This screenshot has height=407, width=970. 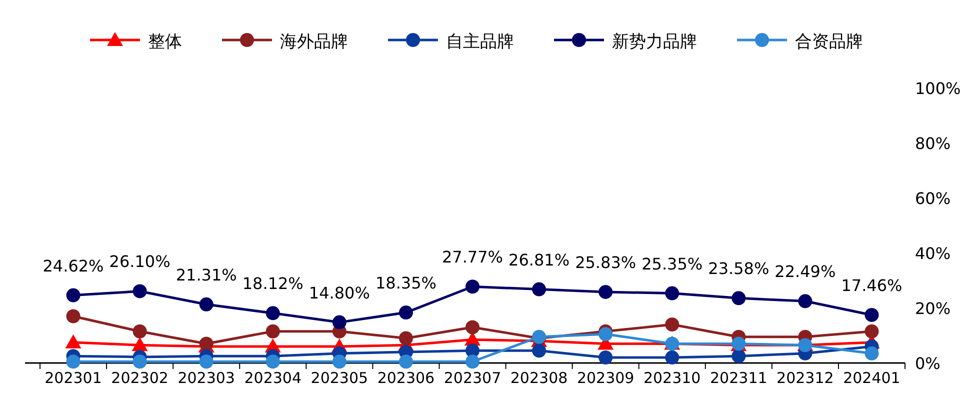 I want to click on x-tick-label: 202310, so click(x=672, y=378).